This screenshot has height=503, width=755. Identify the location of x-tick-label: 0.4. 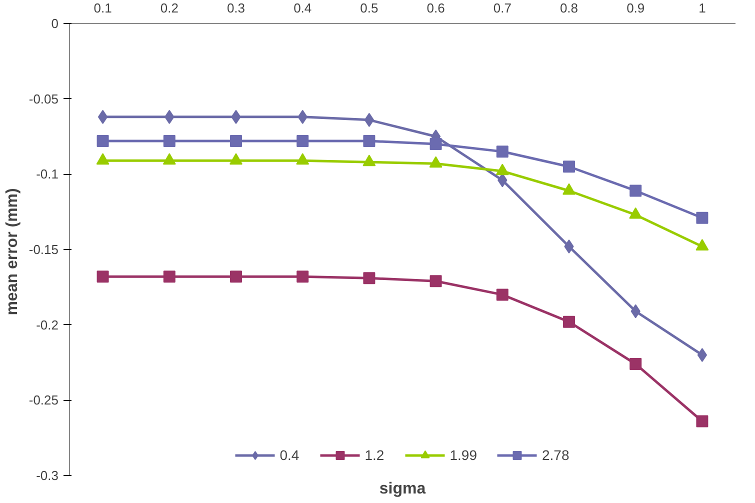
(303, 8).